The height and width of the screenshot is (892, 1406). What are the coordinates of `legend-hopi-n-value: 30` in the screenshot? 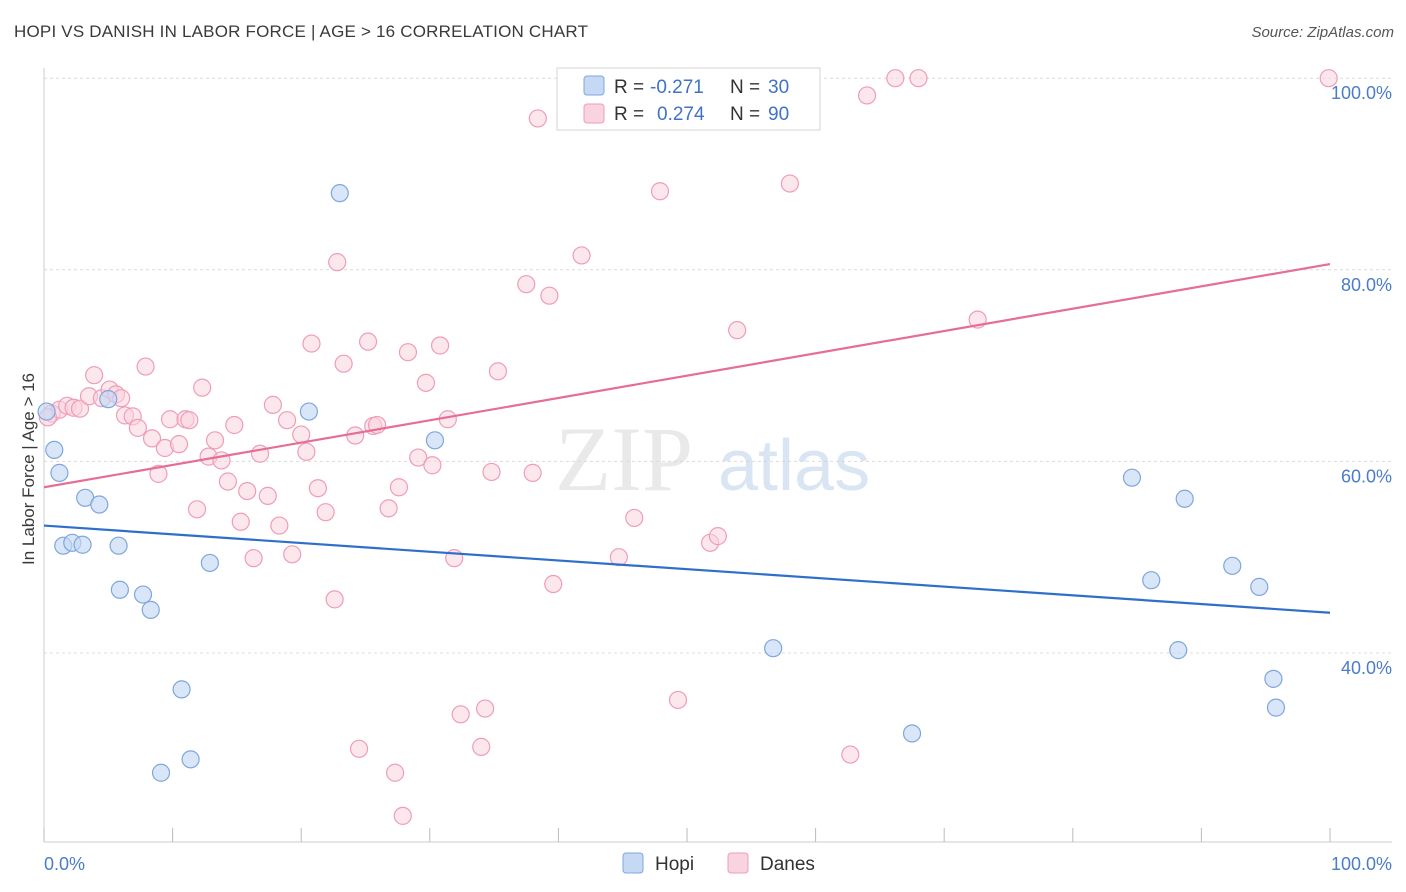 It's located at (778, 87).